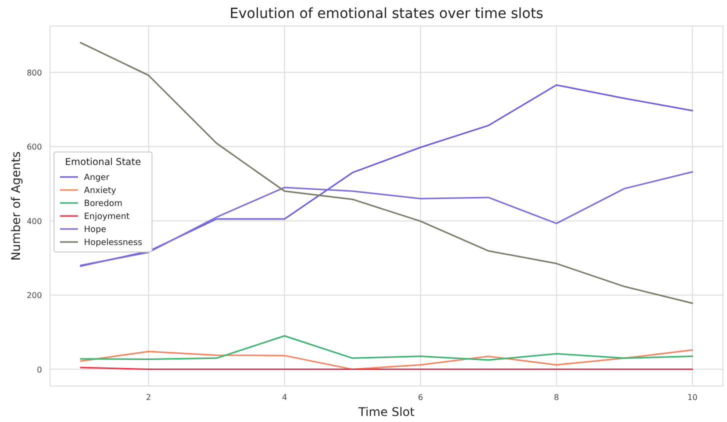 The width and height of the screenshot is (727, 422). I want to click on y-tick-label: 0, so click(39, 369).